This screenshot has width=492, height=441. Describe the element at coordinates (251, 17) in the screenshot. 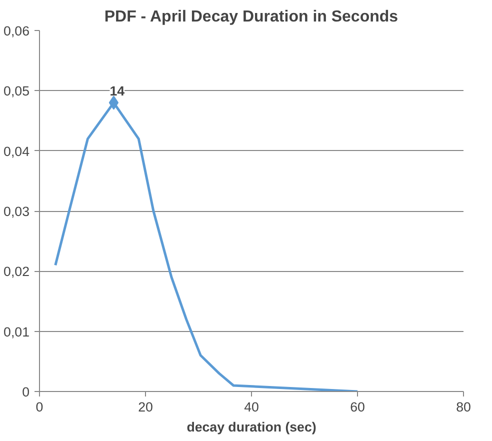

I see `chart-title: PDF - April Decay Duration in Seconds` at that location.